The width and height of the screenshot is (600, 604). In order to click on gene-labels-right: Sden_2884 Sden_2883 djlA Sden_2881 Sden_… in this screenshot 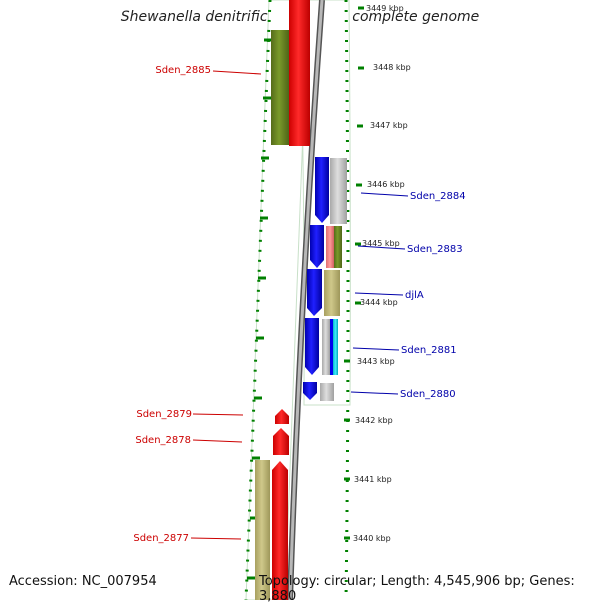, I will do `click(433, 295)`.